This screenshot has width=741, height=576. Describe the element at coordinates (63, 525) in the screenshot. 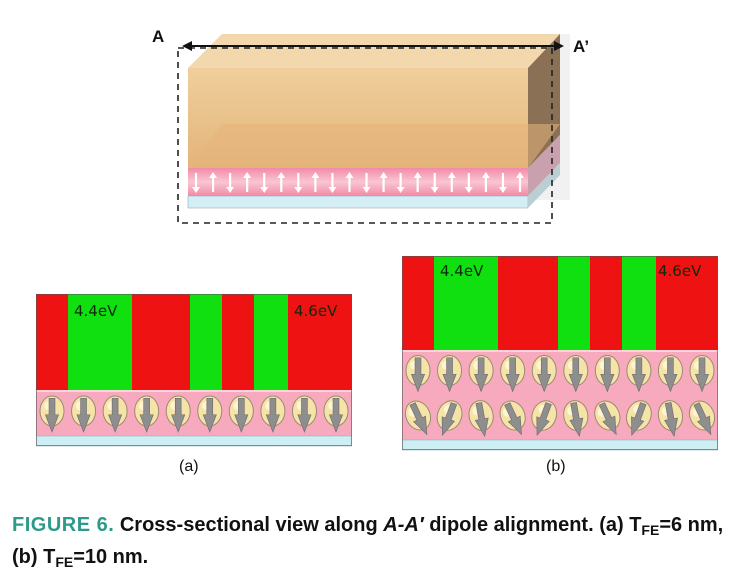

I see `figure-number: FIGURE 6.` at that location.